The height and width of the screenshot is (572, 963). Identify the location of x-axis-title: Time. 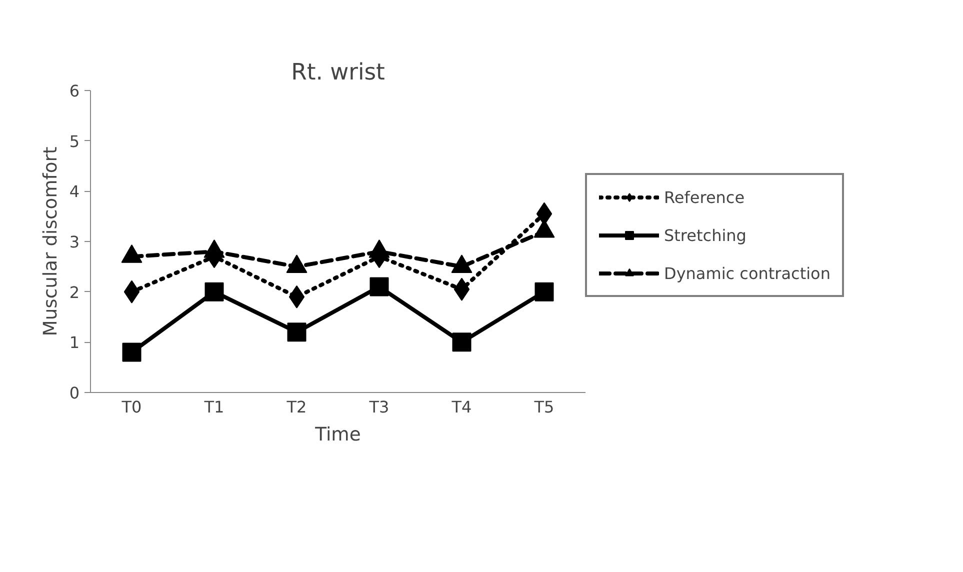
(337, 435).